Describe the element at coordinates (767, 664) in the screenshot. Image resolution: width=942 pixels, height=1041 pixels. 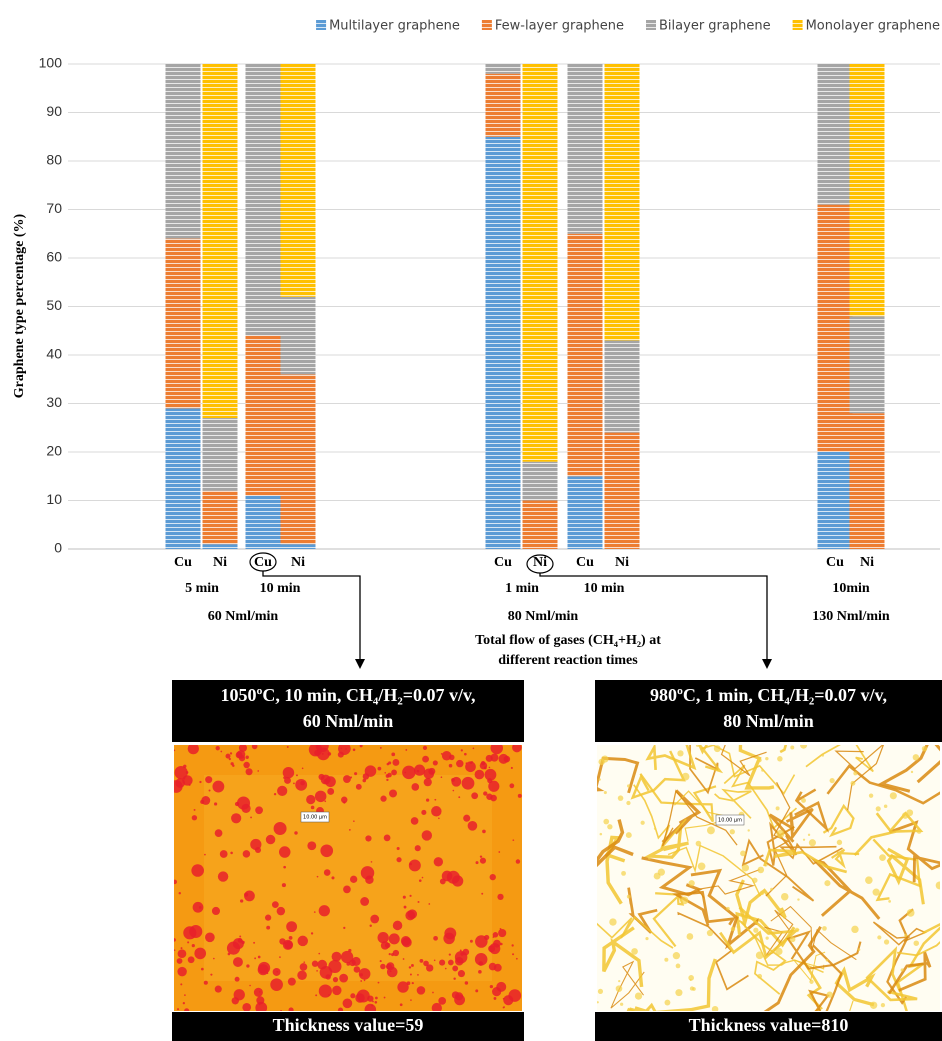
I see `arrow-head` at that location.